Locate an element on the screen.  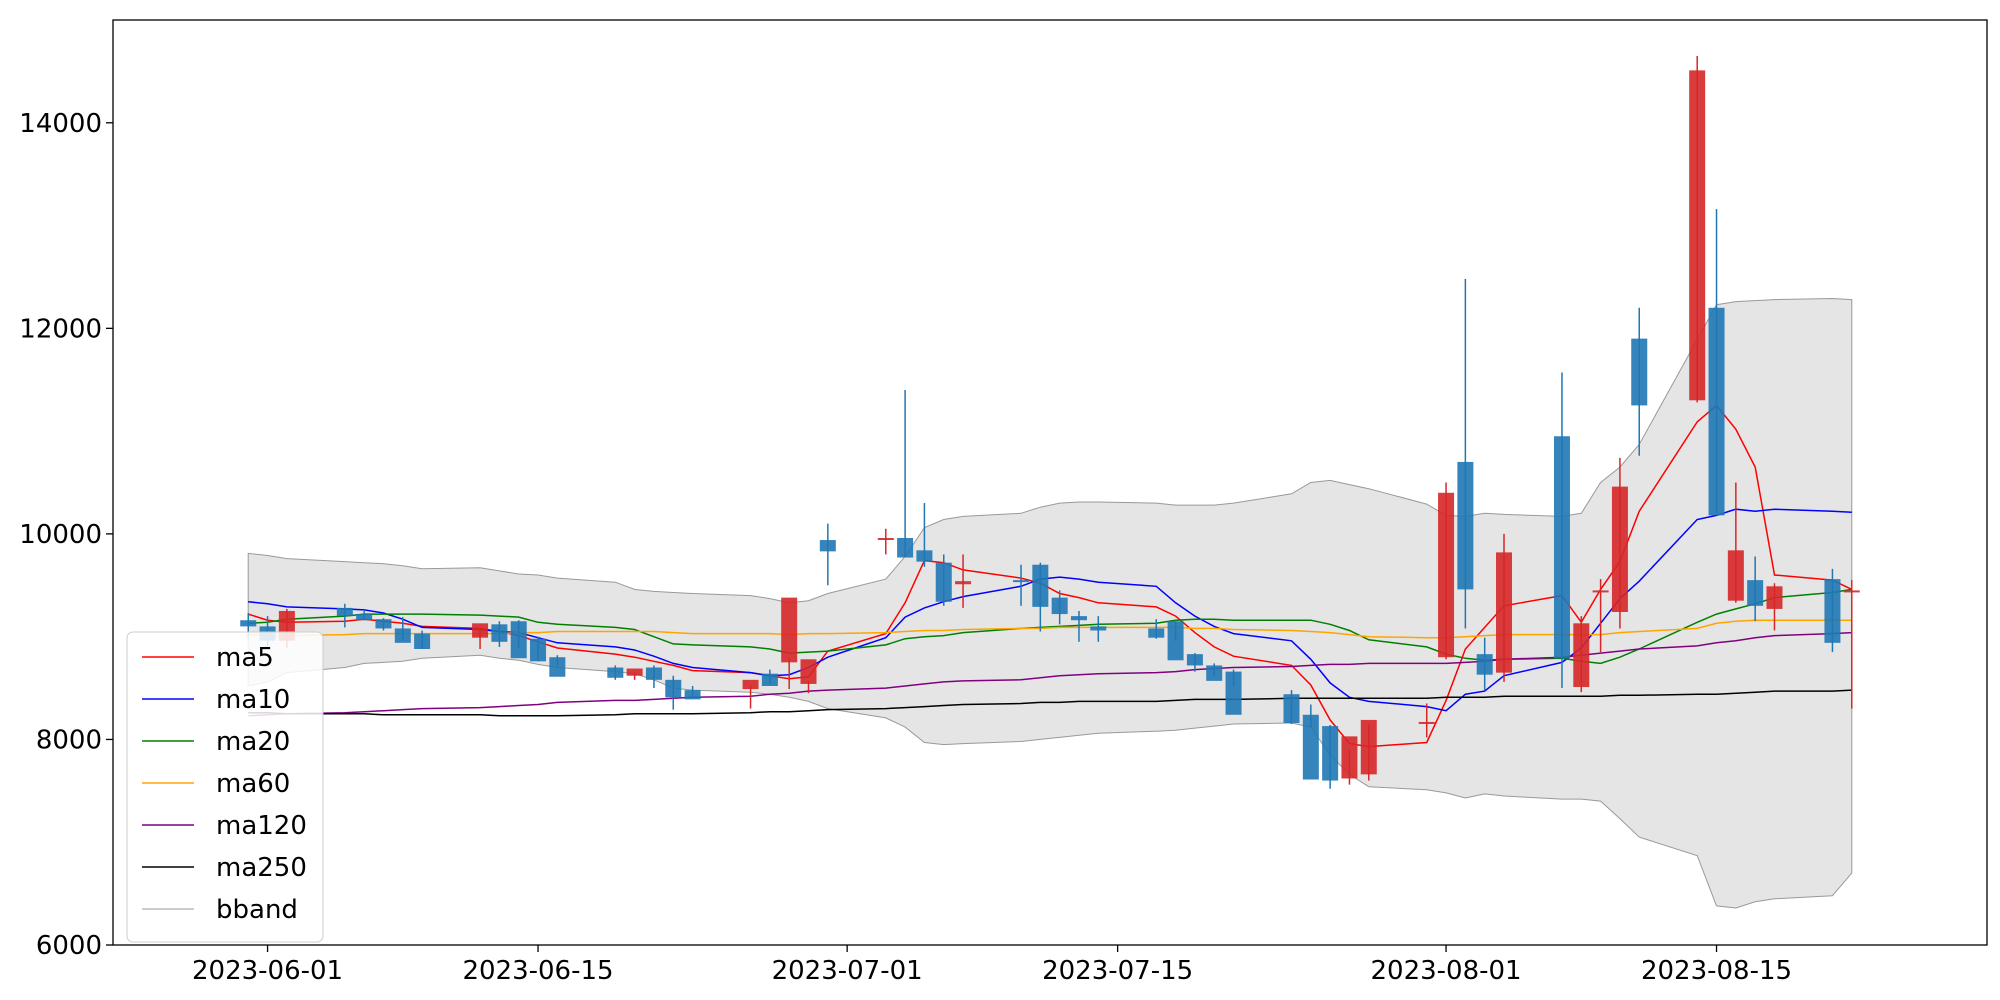
ma250-line is located at coordinates (1050, 703).